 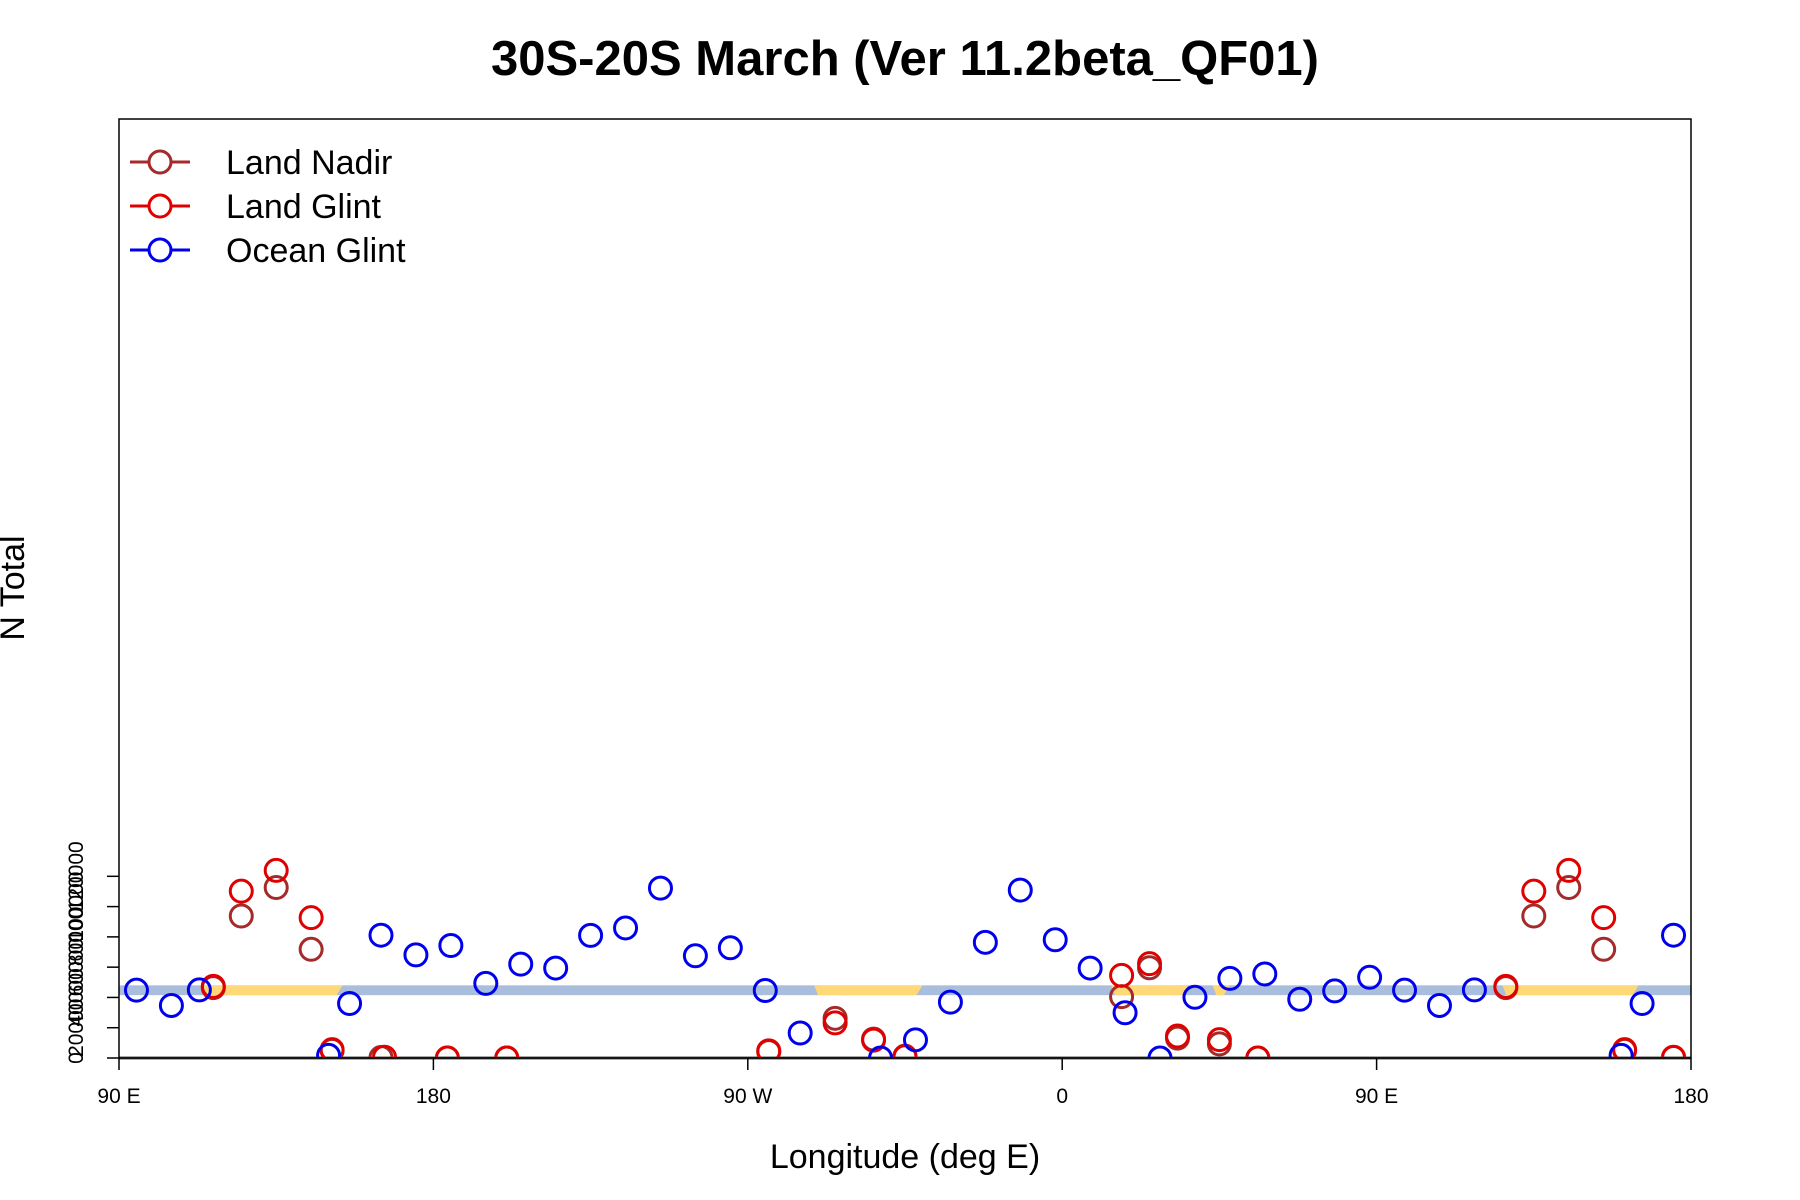 I want to click on series-land-glint, so click(x=943, y=957).